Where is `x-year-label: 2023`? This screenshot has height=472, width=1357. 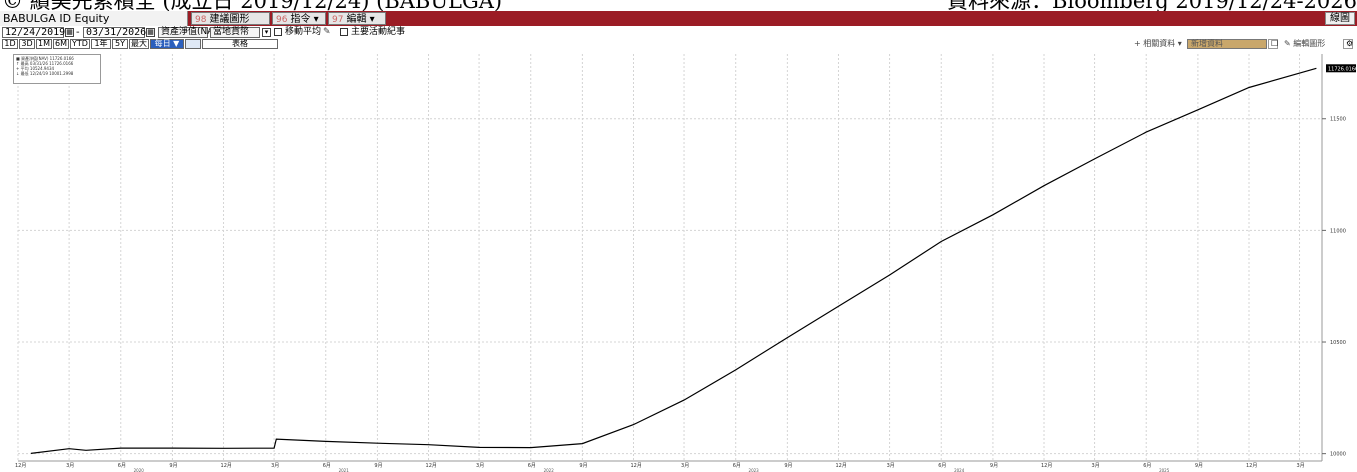
x-year-label: 2023 is located at coordinates (754, 470).